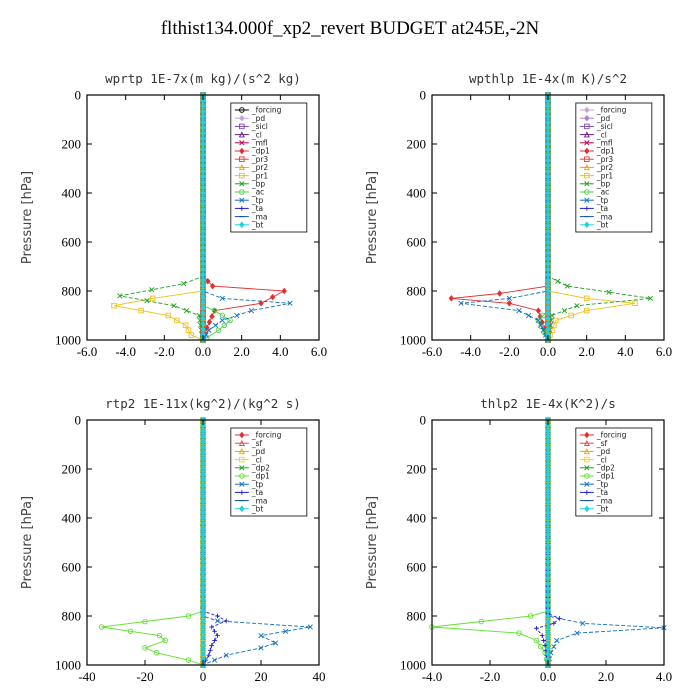 The width and height of the screenshot is (700, 700). What do you see at coordinates (593, 225) in the screenshot?
I see `legend-item: _bt` at bounding box center [593, 225].